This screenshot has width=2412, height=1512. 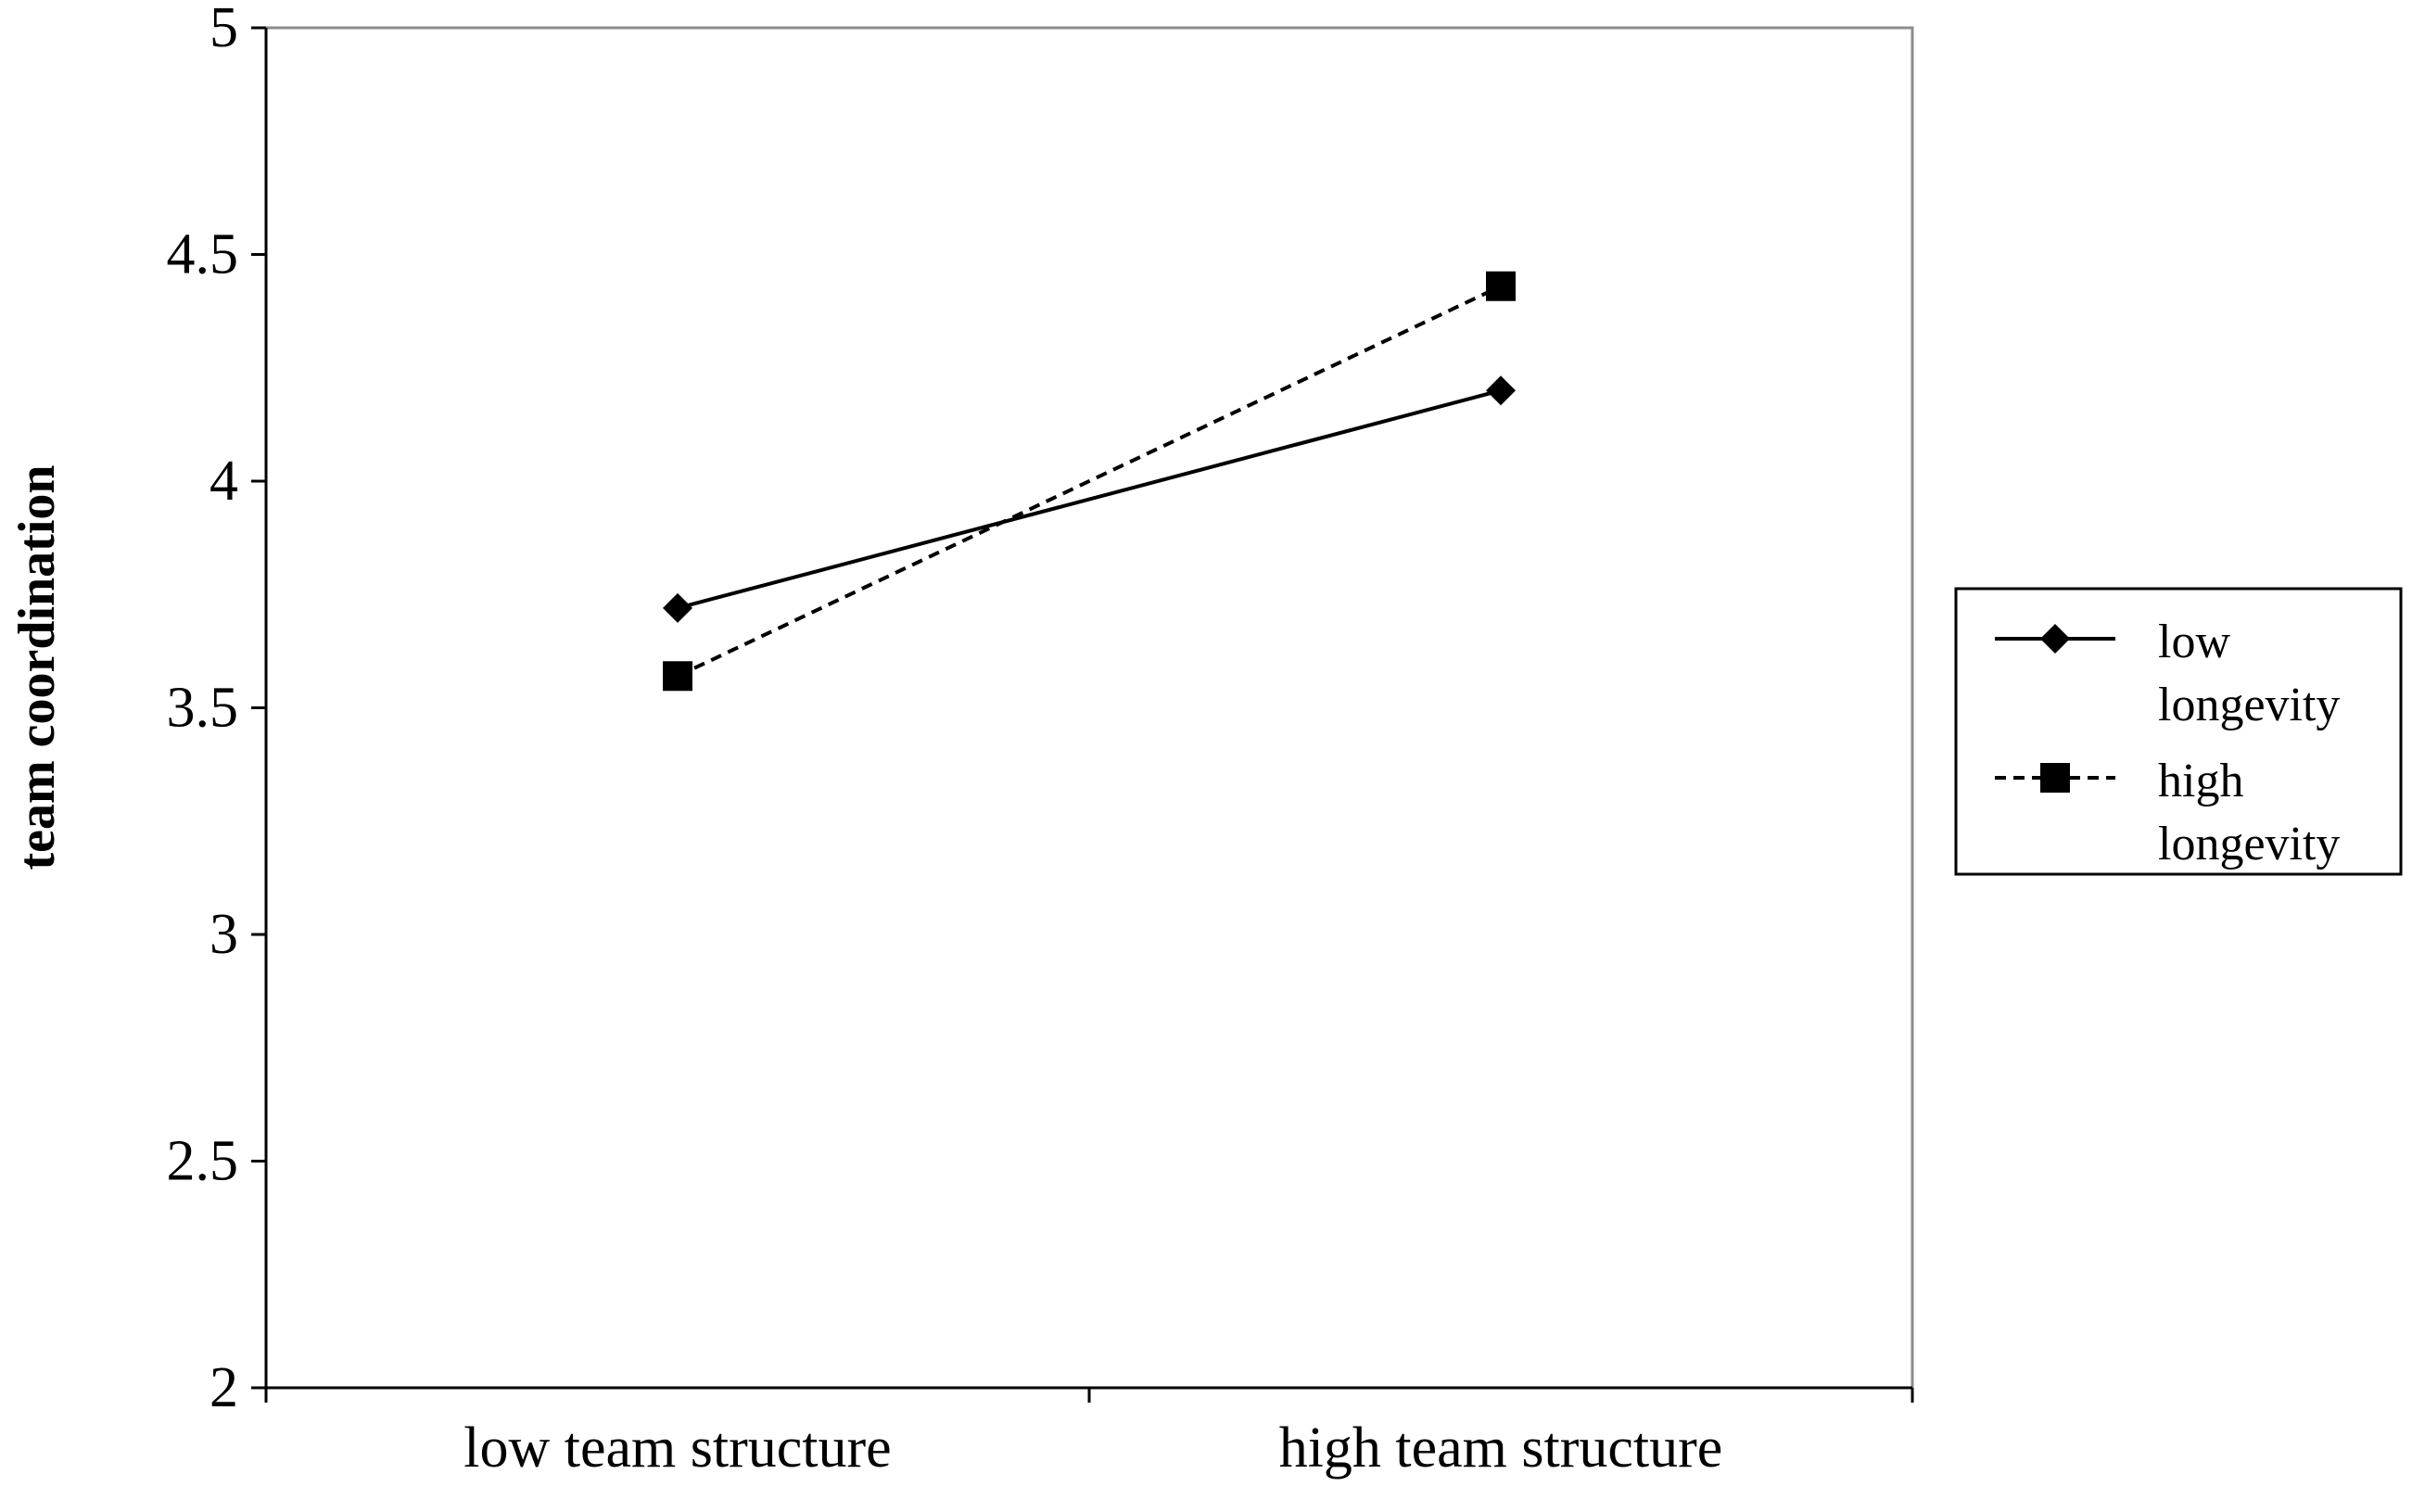 I want to click on y-tick-label: 4, so click(x=223, y=481).